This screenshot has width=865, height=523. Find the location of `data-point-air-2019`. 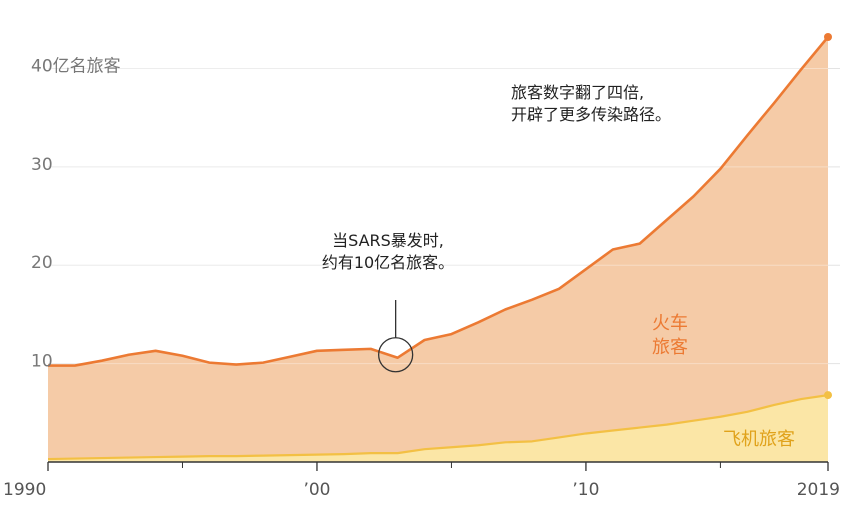

data-point-air-2019 is located at coordinates (828, 395).